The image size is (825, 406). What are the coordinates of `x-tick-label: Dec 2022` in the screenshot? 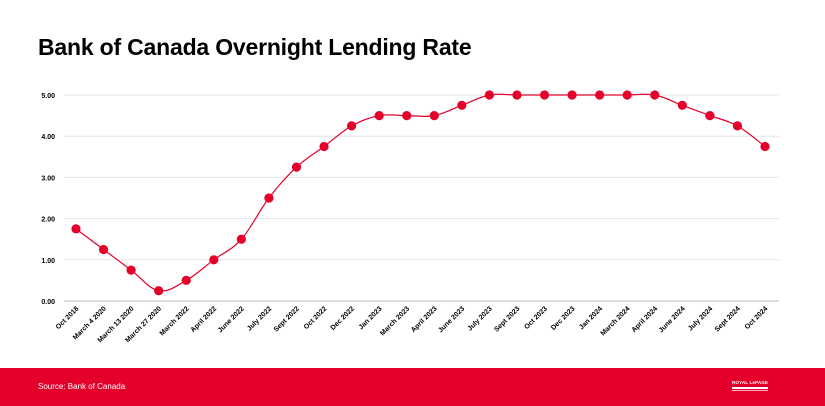 It's located at (343, 318).